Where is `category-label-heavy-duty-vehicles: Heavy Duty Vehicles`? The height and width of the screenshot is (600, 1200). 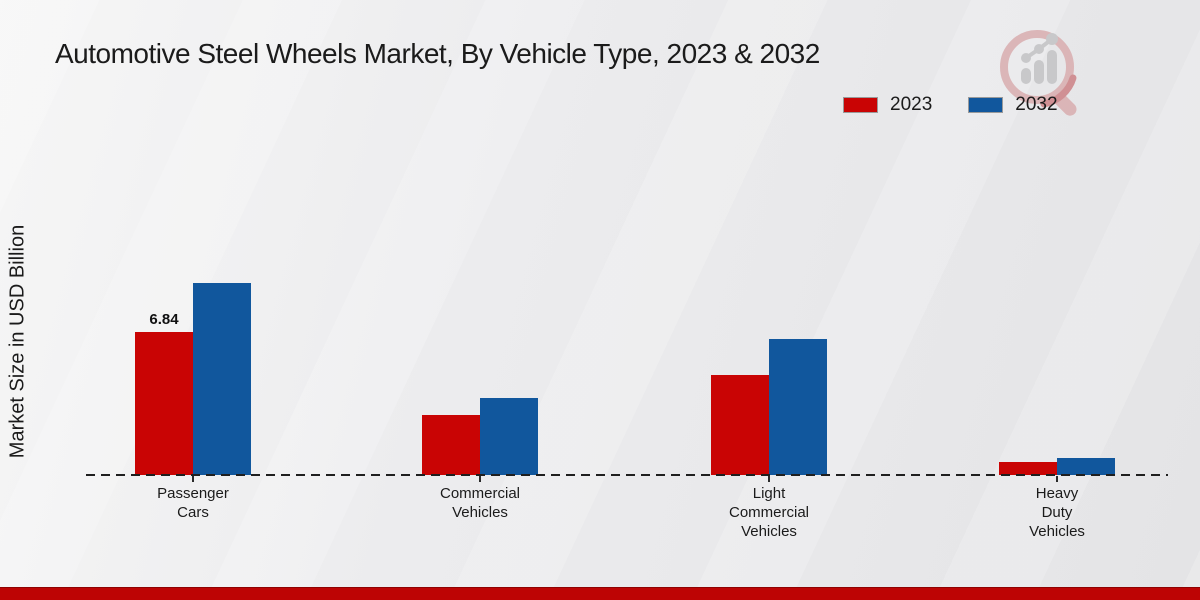 category-label-heavy-duty-vehicles: Heavy Duty Vehicles is located at coordinates (1057, 512).